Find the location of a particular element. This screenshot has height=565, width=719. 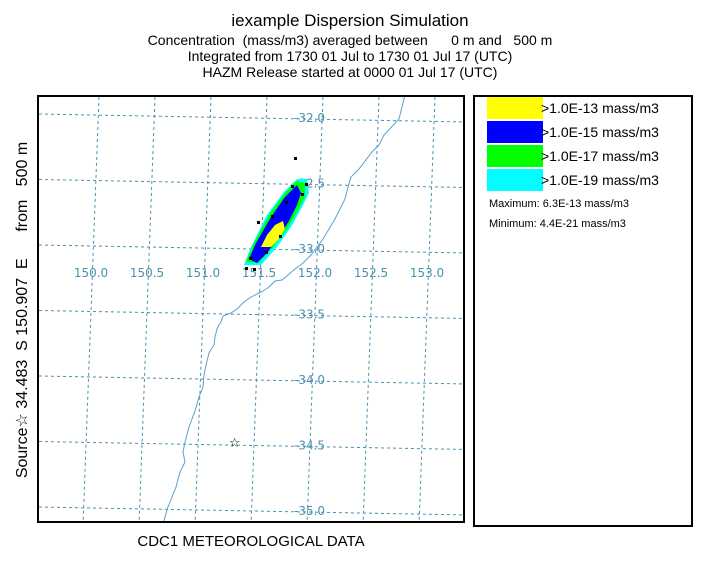

concentration-plume is located at coordinates (276, 214).